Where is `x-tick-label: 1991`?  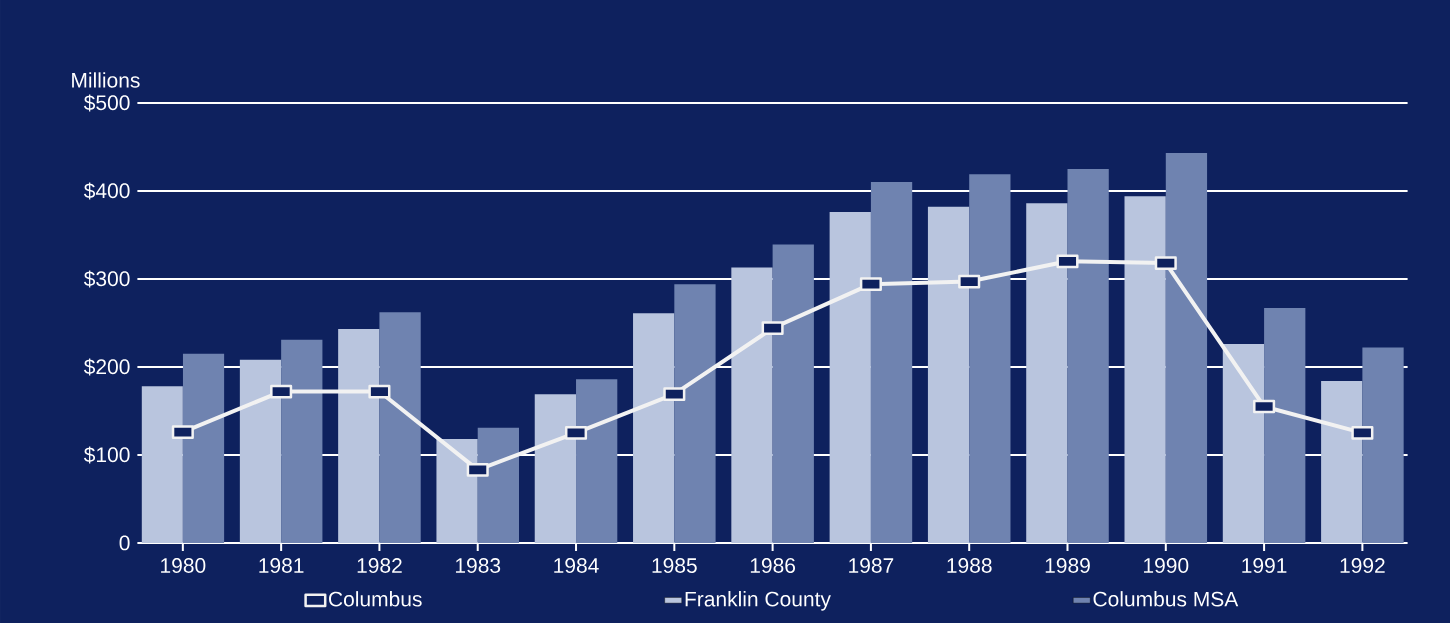
x-tick-label: 1991 is located at coordinates (1264, 565).